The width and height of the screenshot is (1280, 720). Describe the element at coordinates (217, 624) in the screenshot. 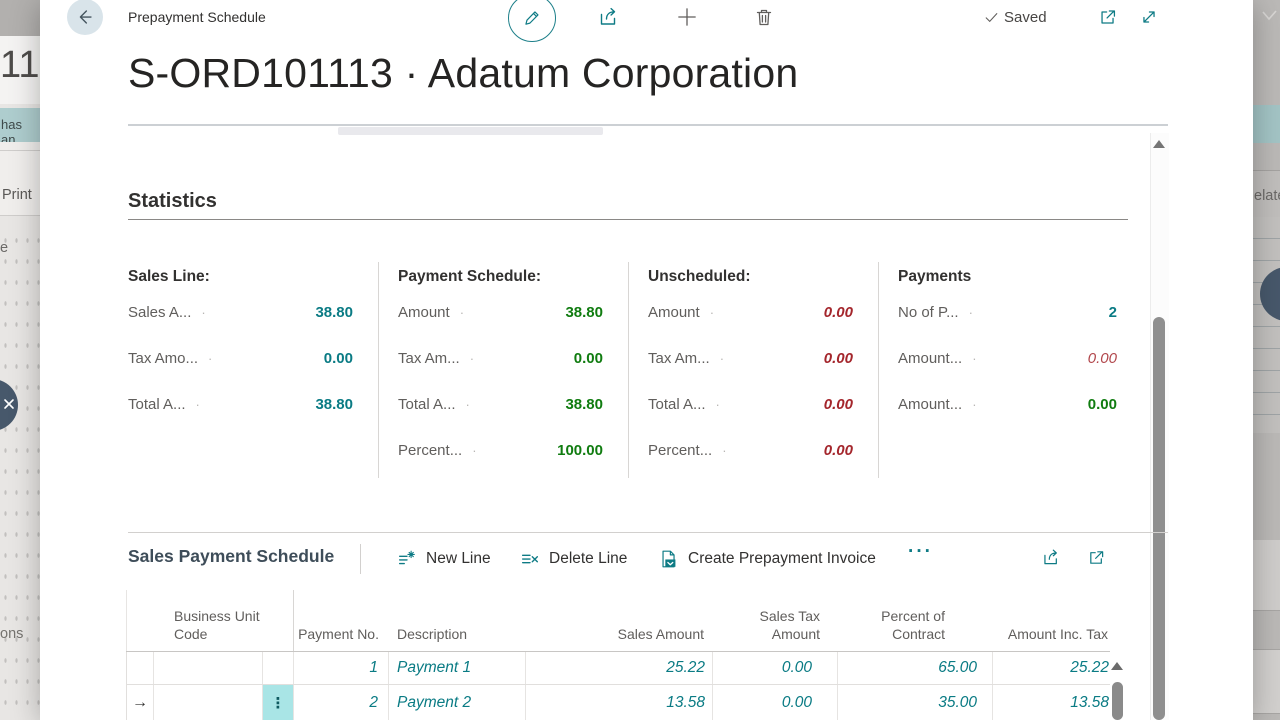

I see `column-business-unit-code: Business Unit Code` at that location.